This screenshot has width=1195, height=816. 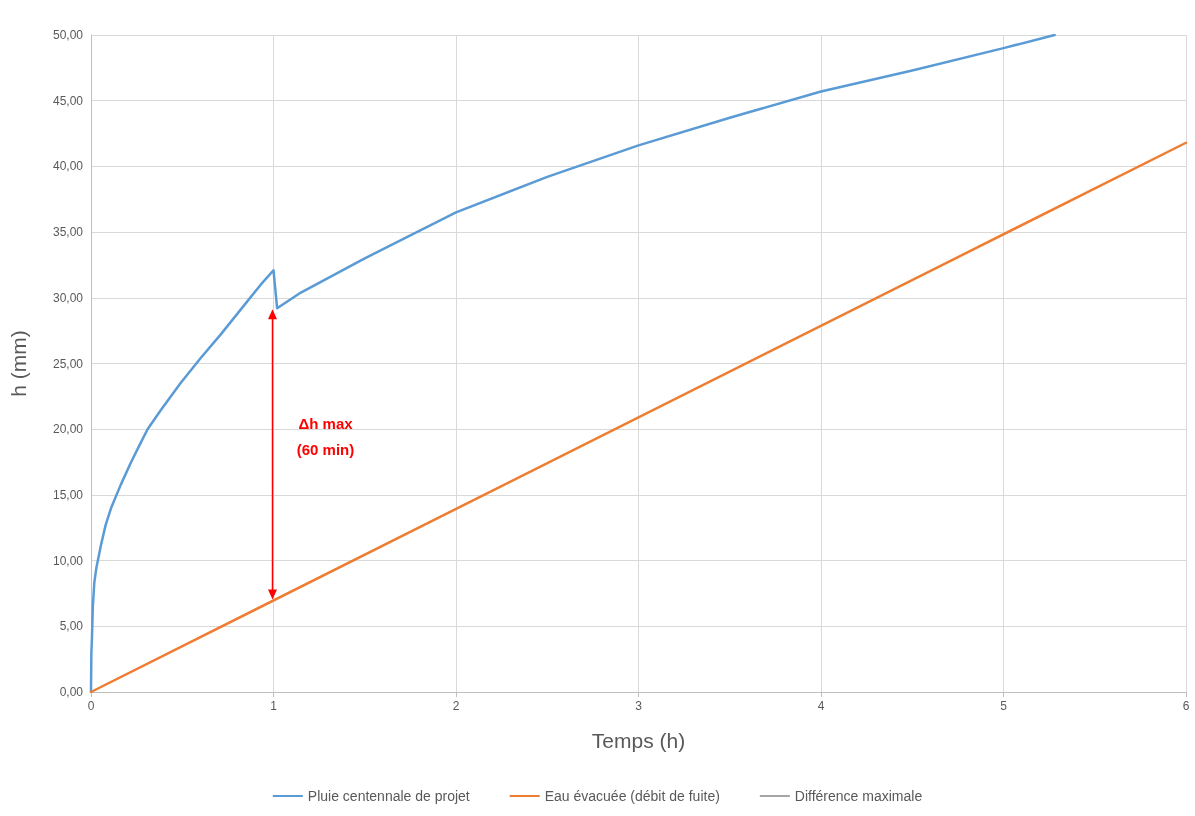 I want to click on x-tick-label: 5, so click(x=1004, y=706).